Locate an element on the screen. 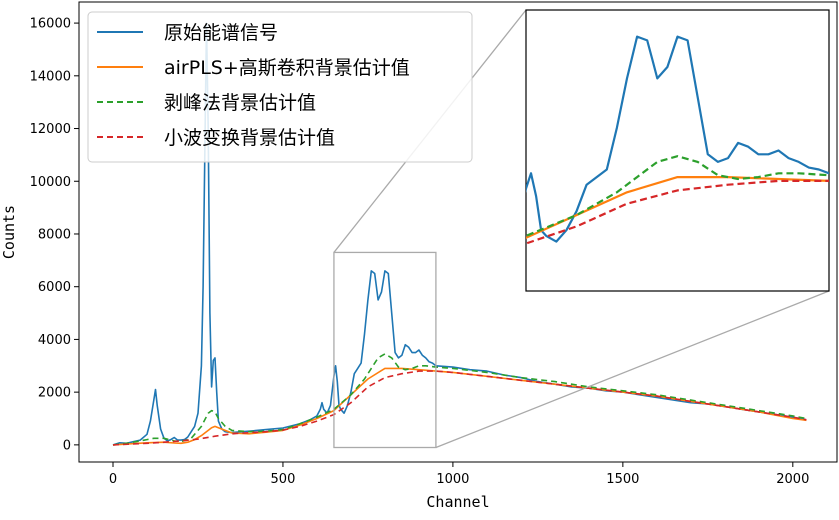  inset-series-lines is located at coordinates (677, 140).